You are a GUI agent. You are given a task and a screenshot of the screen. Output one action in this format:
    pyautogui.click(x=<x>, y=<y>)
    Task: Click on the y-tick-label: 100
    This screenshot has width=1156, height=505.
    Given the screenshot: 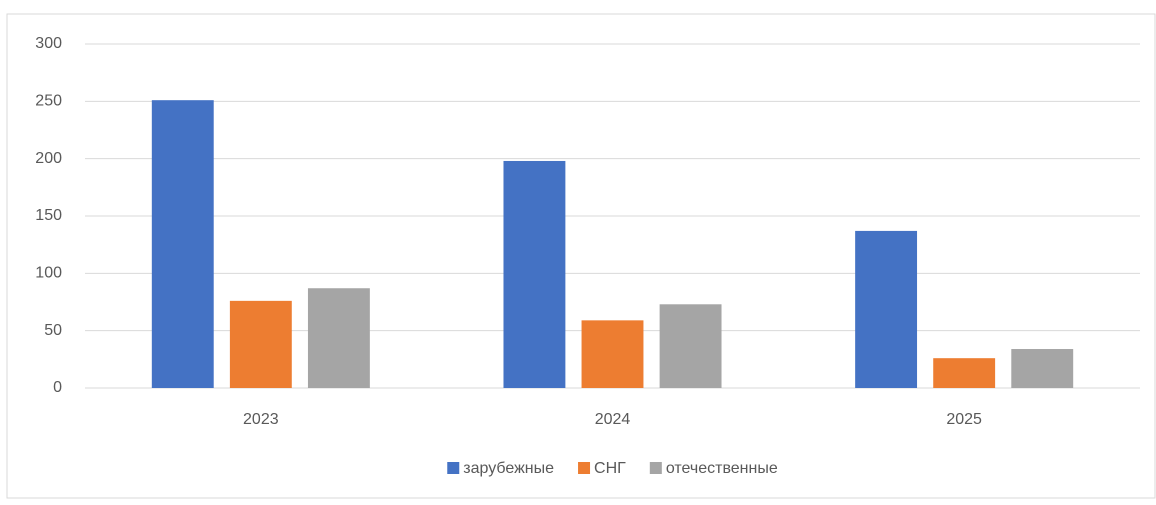 What is the action you would take?
    pyautogui.click(x=48, y=273)
    